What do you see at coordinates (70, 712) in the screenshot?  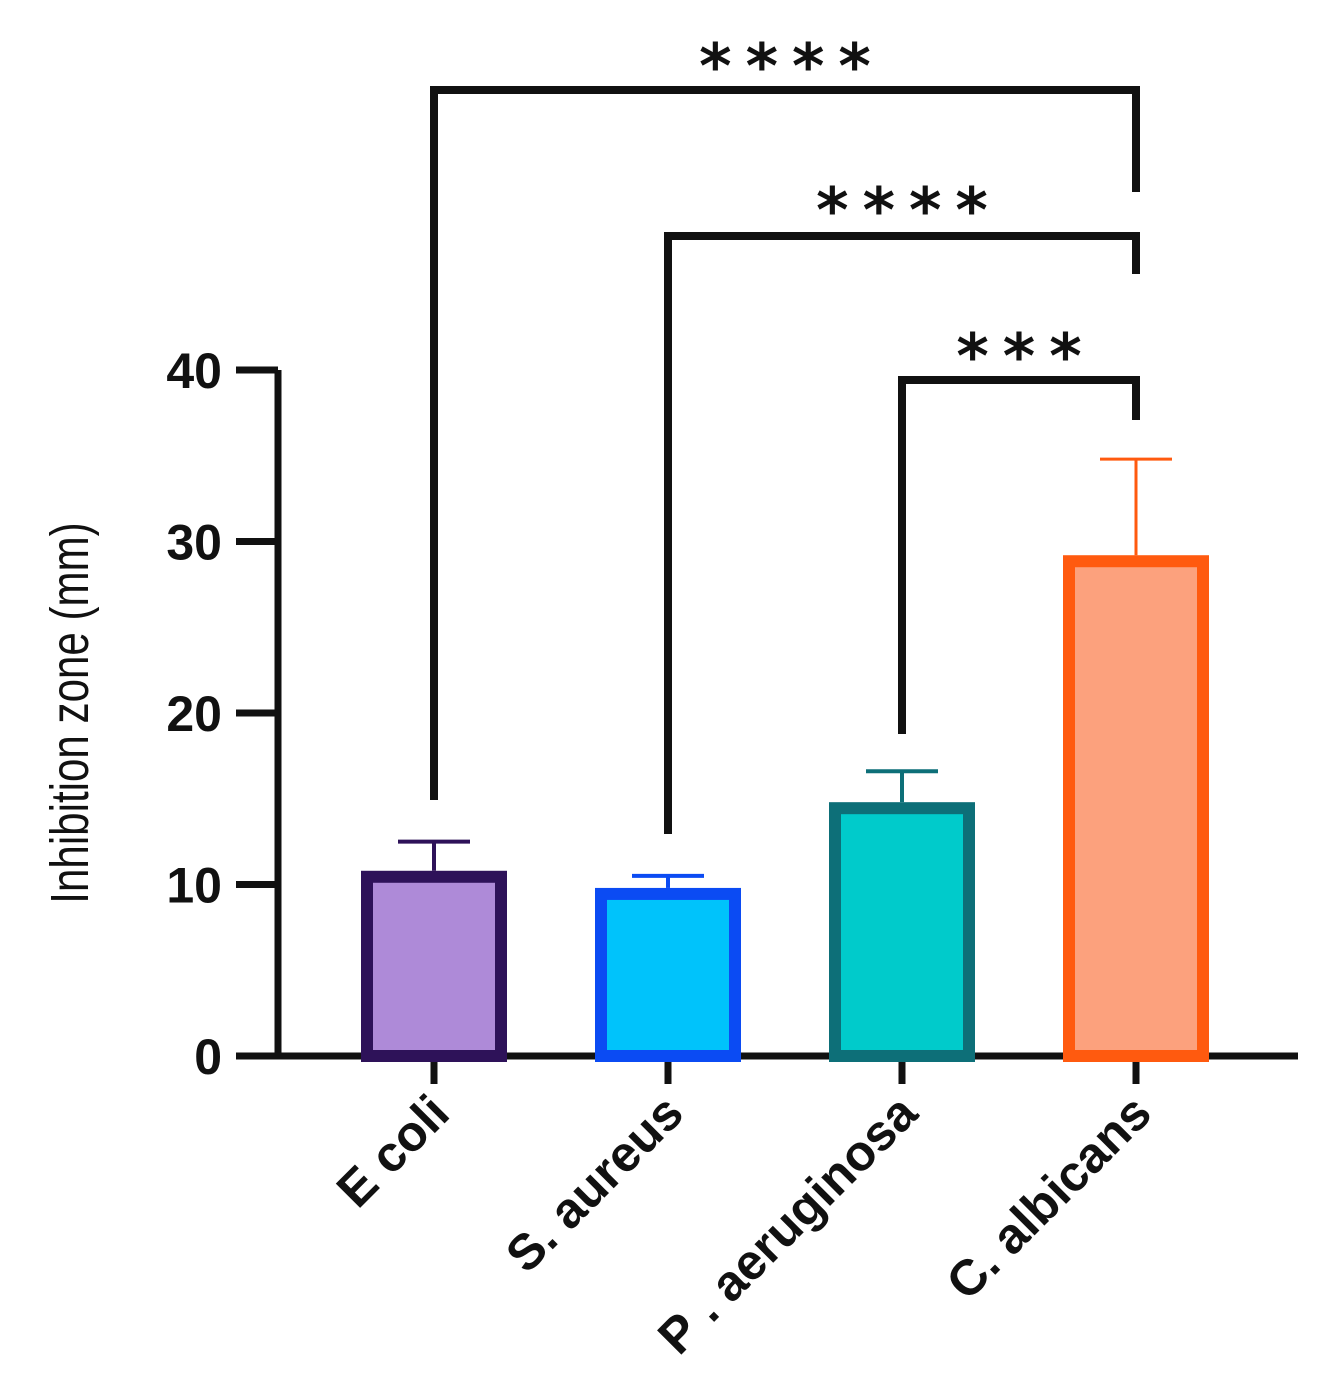 I see `y-axis-label: Inhibition zone (mm)` at bounding box center [70, 712].